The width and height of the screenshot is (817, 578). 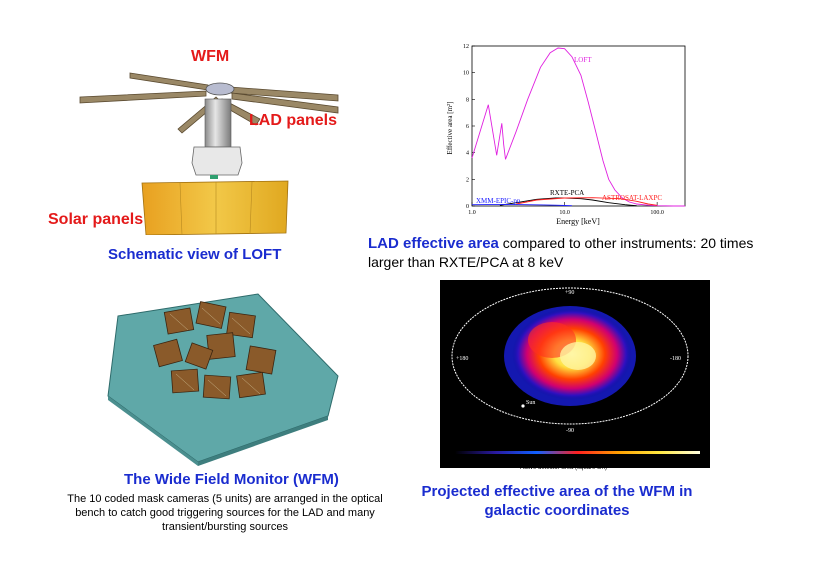 I want to click on y-tick-label: 10, so click(x=466, y=74).